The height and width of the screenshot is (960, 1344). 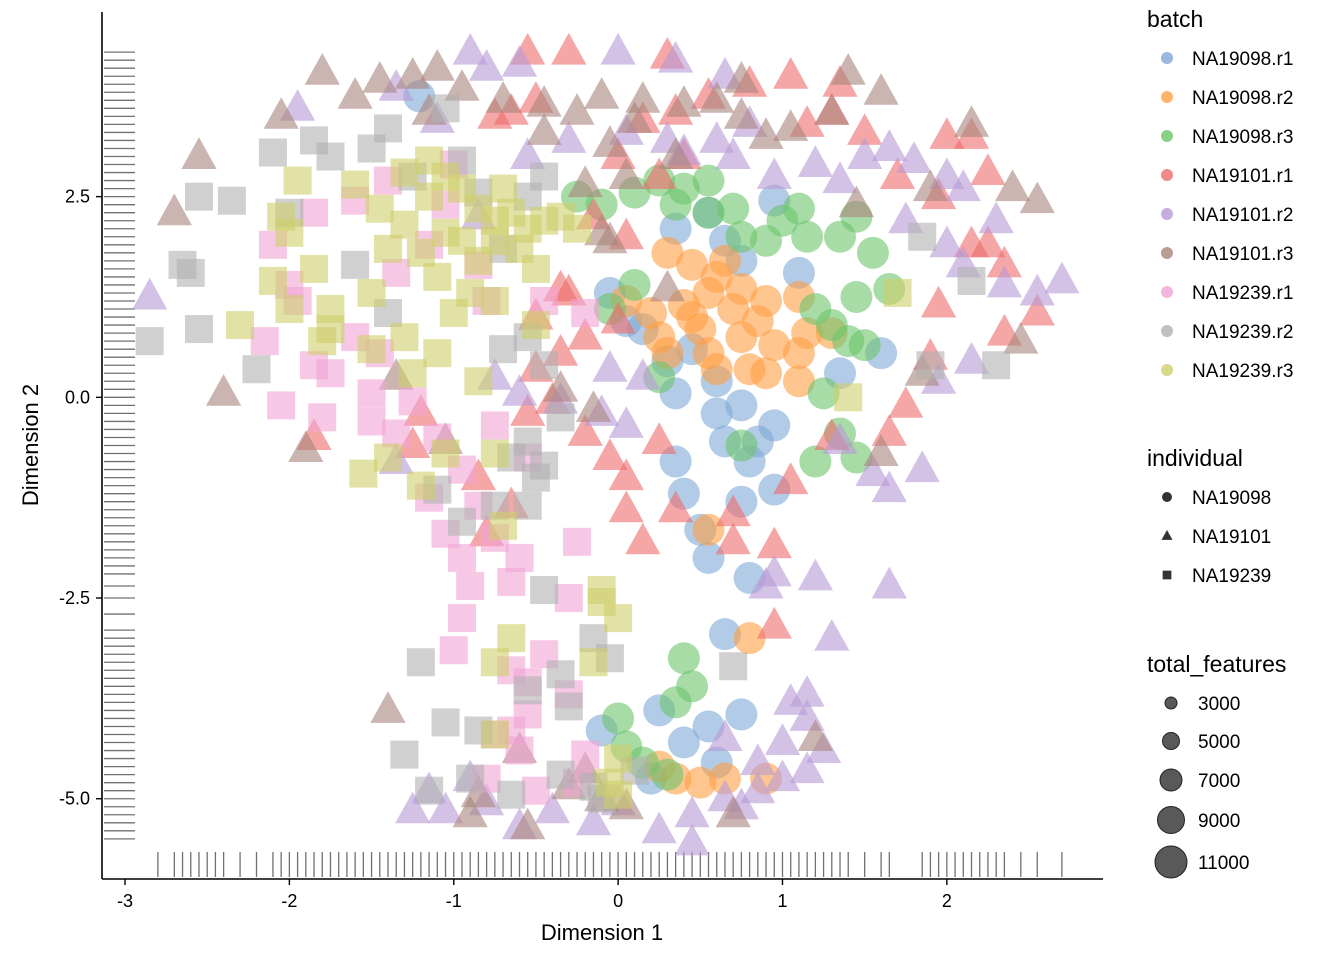 I want to click on point-NA19239.r2-15, so click(x=544, y=176).